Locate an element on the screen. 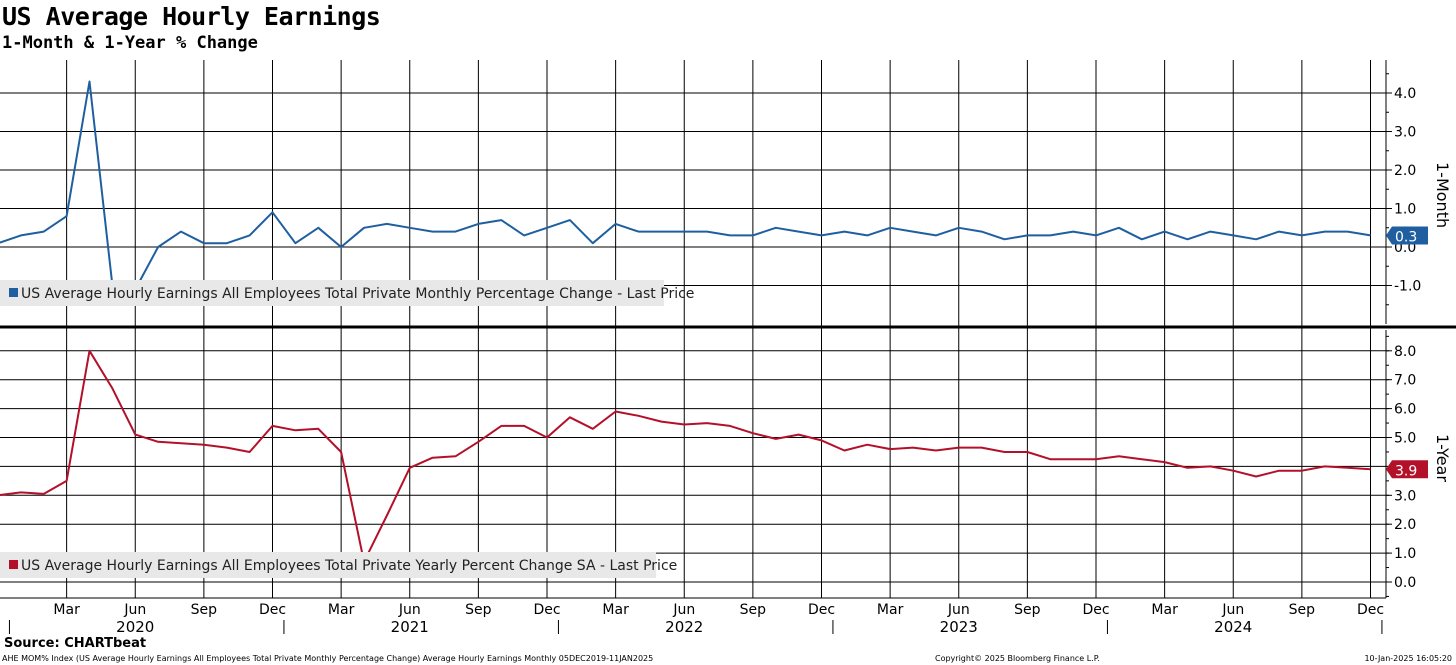 The image size is (1456, 665). last-value-flag-yearly is located at coordinates (1407, 469).